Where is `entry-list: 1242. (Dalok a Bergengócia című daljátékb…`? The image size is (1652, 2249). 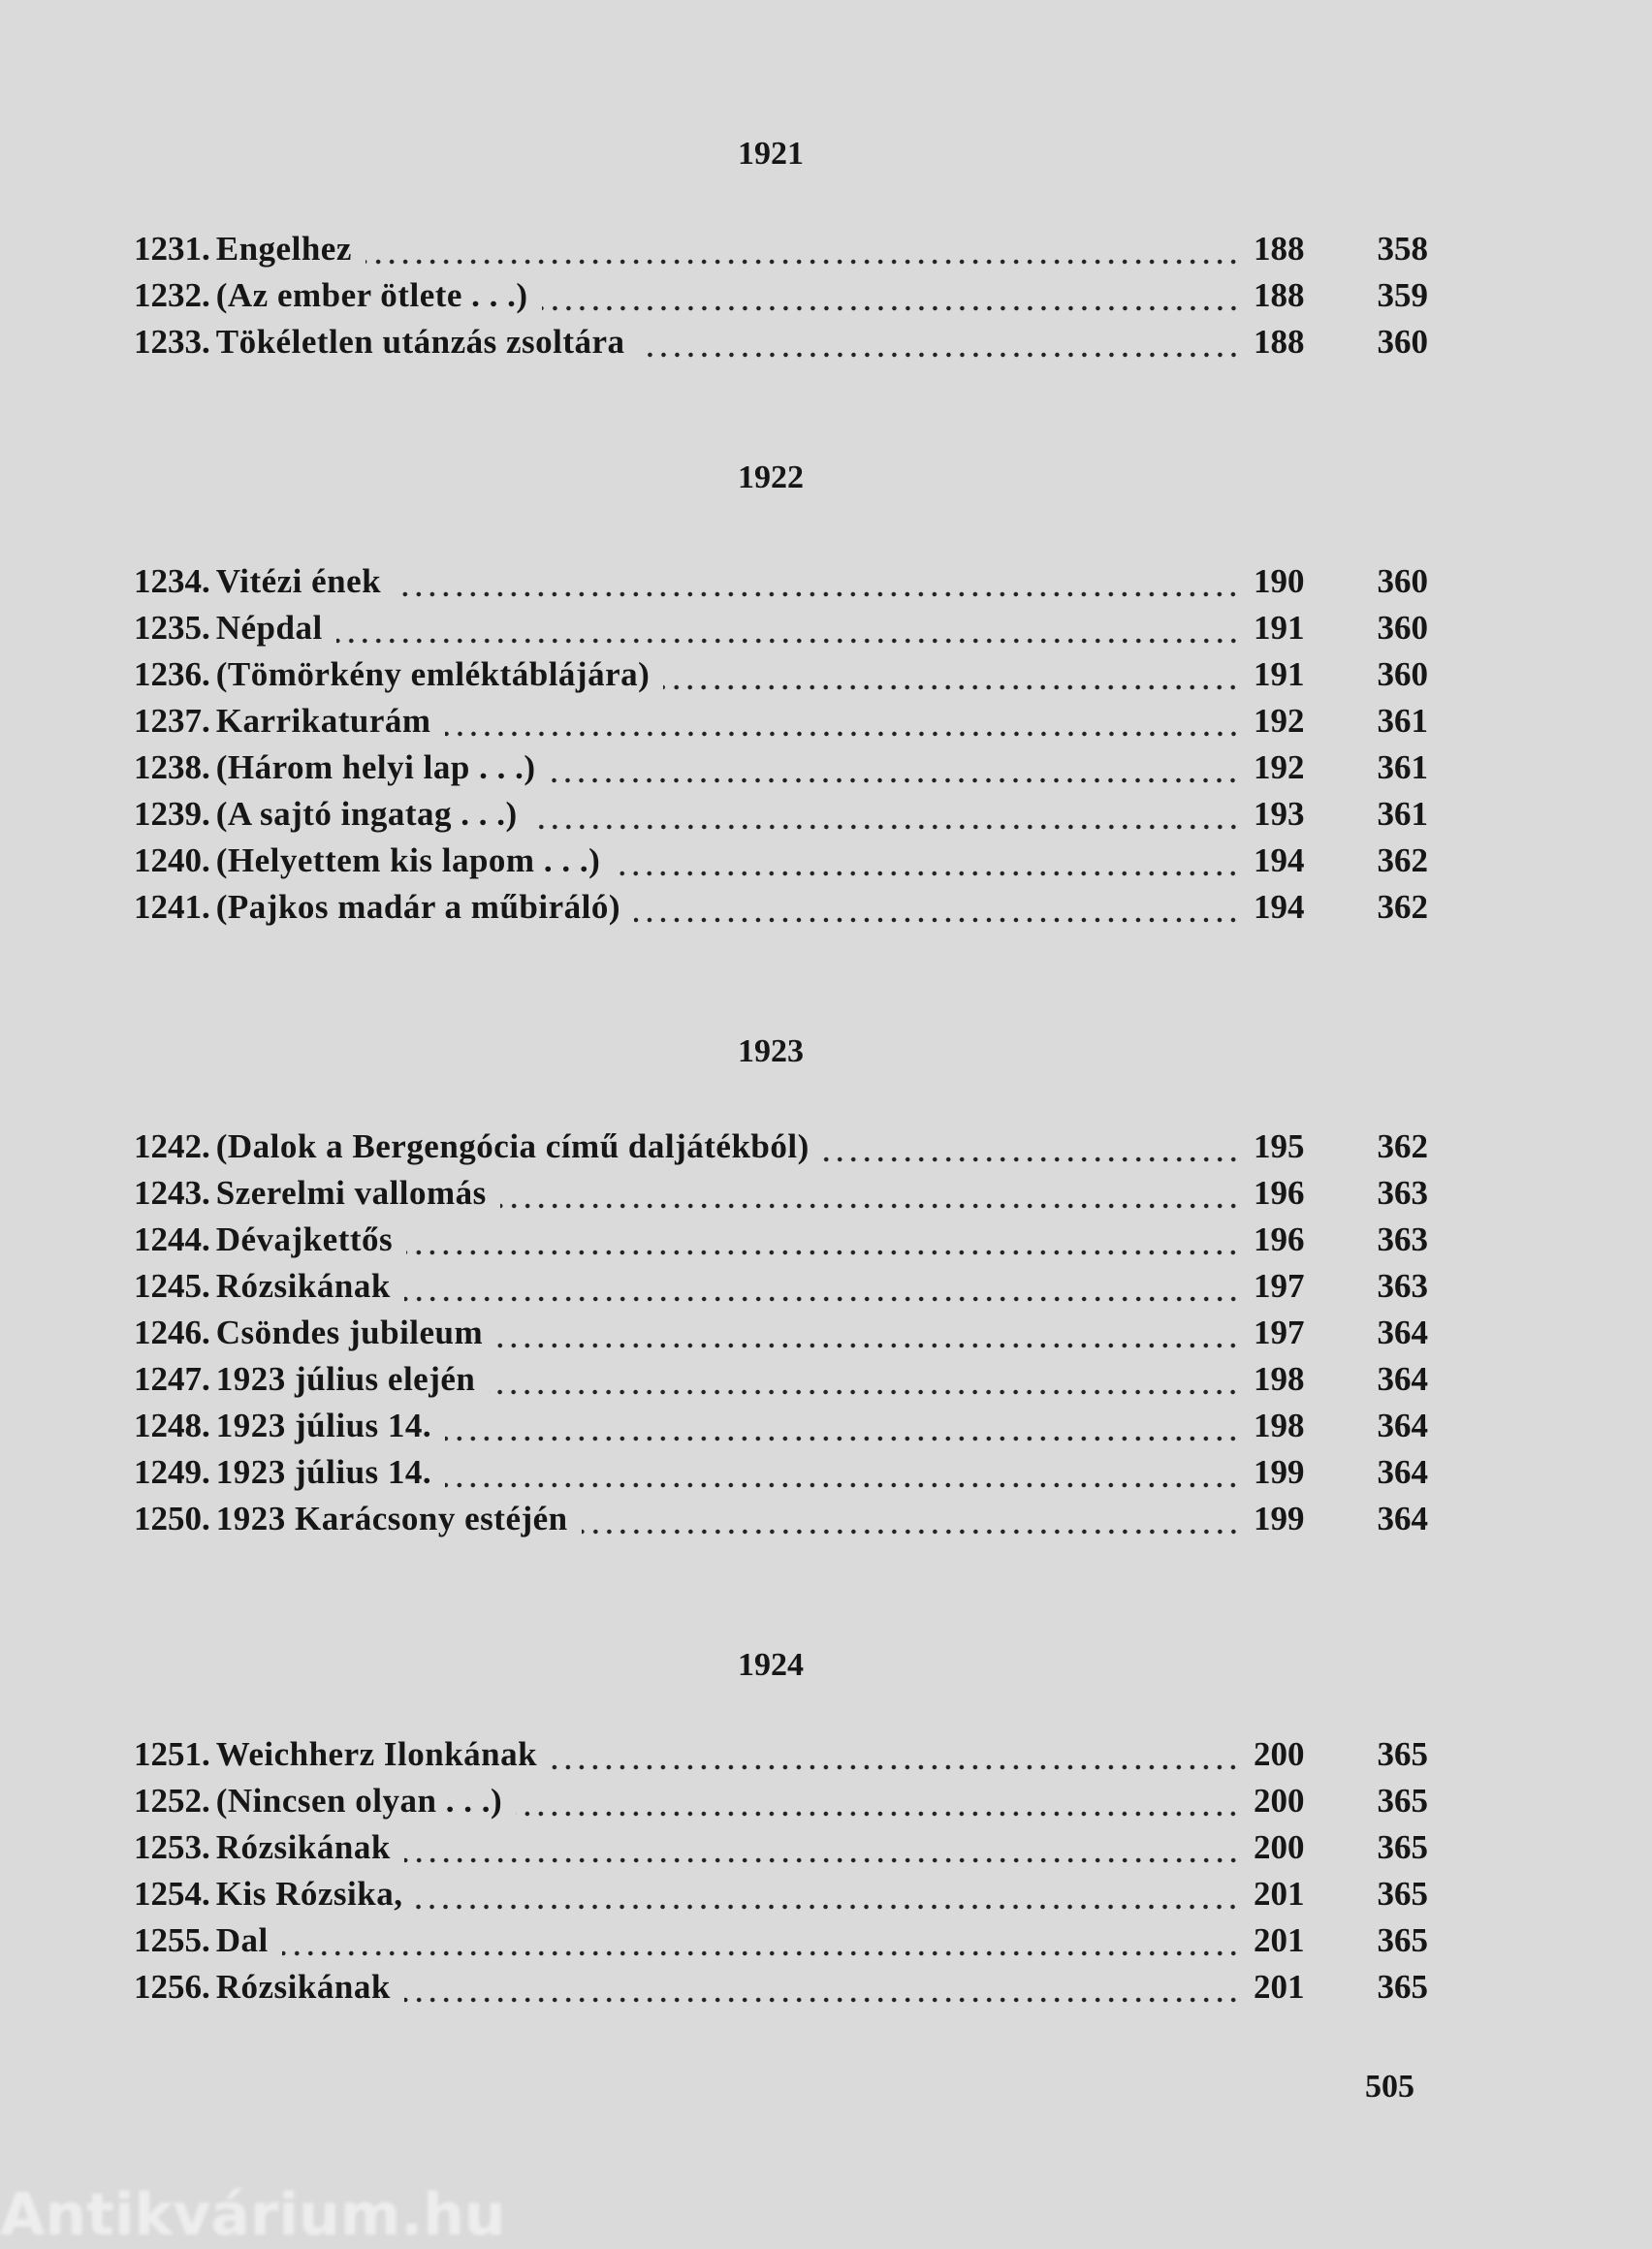
entry-list: 1242. (Dalok a Bergengócia című daljátékb… is located at coordinates (781, 1336).